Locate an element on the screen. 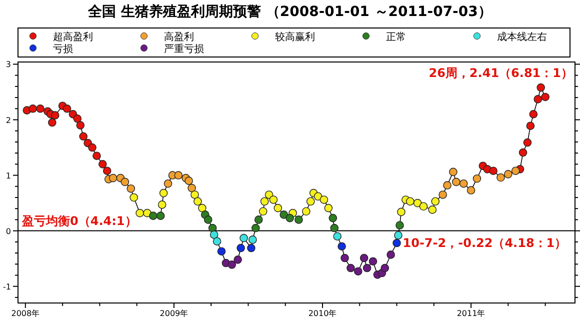  x-tick-label: 2010年 is located at coordinates (322, 313).